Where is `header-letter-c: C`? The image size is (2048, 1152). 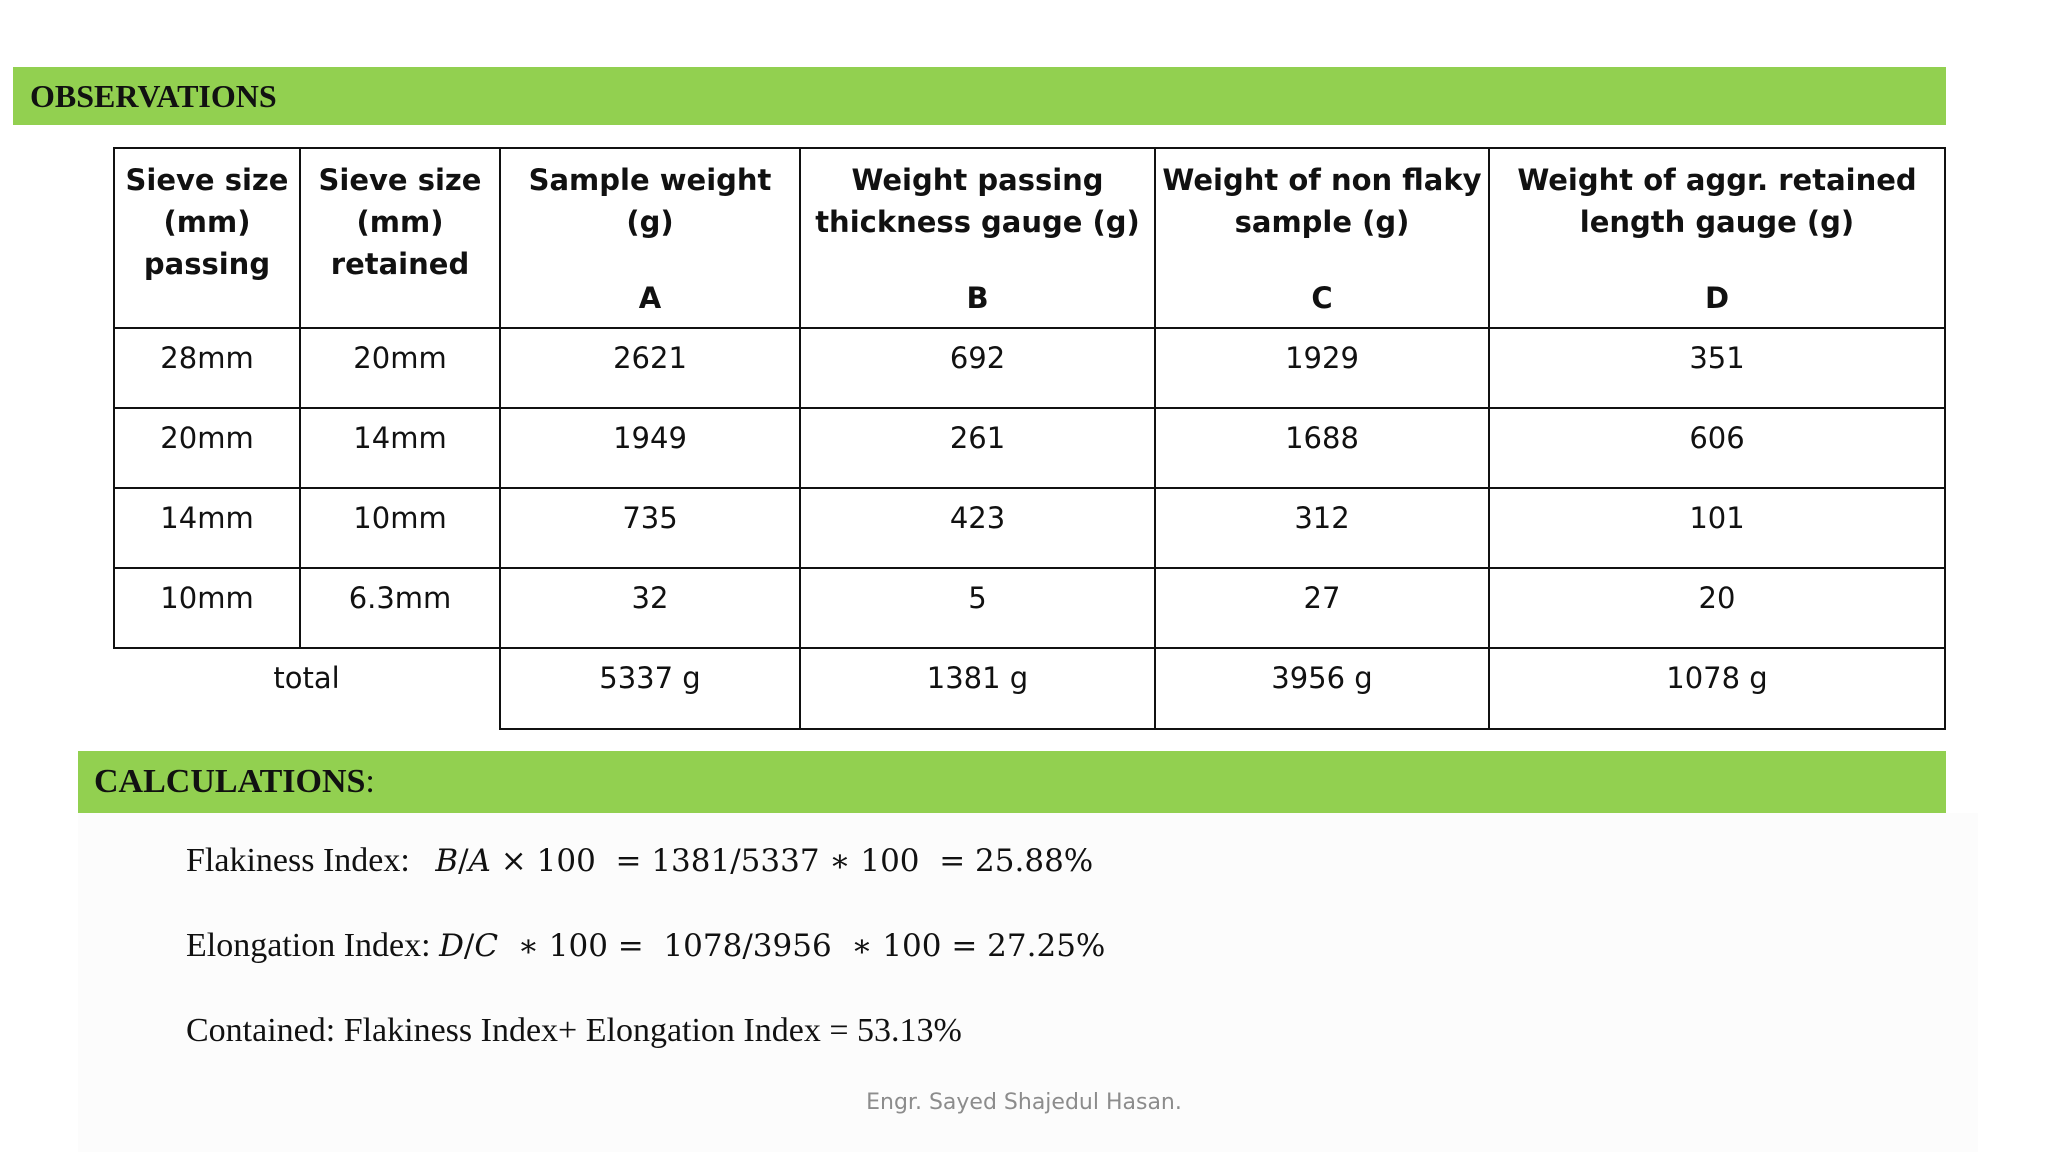 header-letter-c: C is located at coordinates (1322, 298).